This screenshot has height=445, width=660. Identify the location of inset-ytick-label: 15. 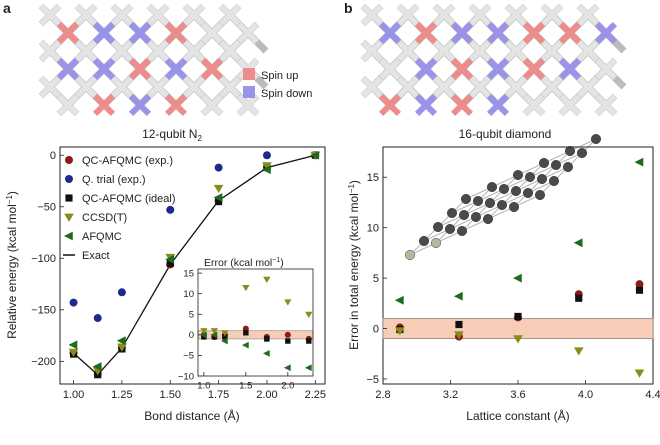
(188, 273).